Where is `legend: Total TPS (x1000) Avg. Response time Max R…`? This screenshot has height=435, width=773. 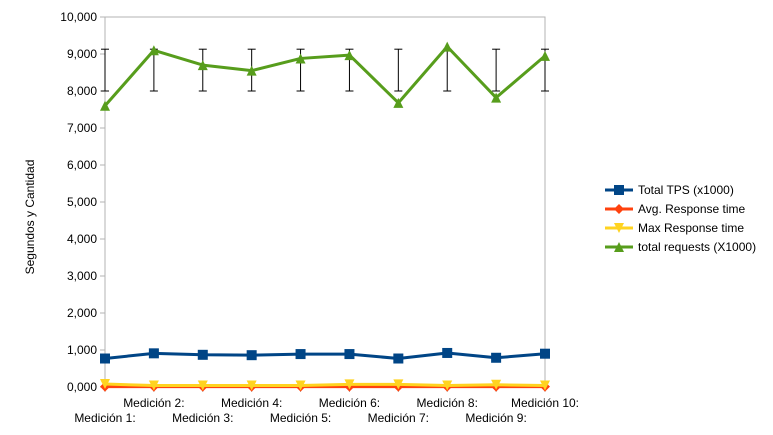 legend: Total TPS (x1000) Avg. Response time Max R… is located at coordinates (680, 218).